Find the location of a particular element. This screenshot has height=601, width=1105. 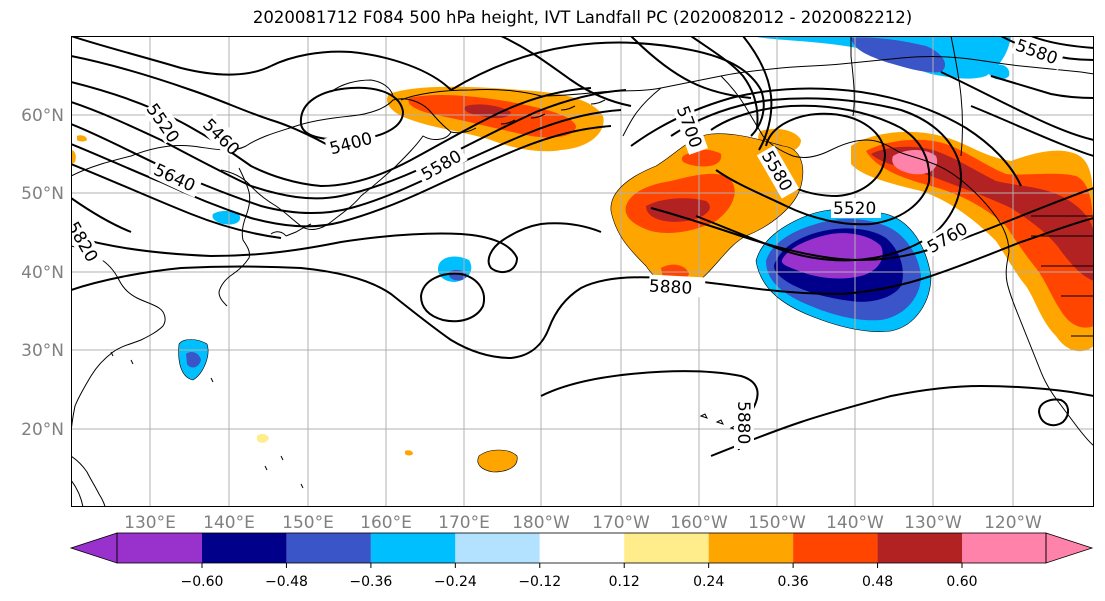

lon-label: 170°W is located at coordinates (621, 522).